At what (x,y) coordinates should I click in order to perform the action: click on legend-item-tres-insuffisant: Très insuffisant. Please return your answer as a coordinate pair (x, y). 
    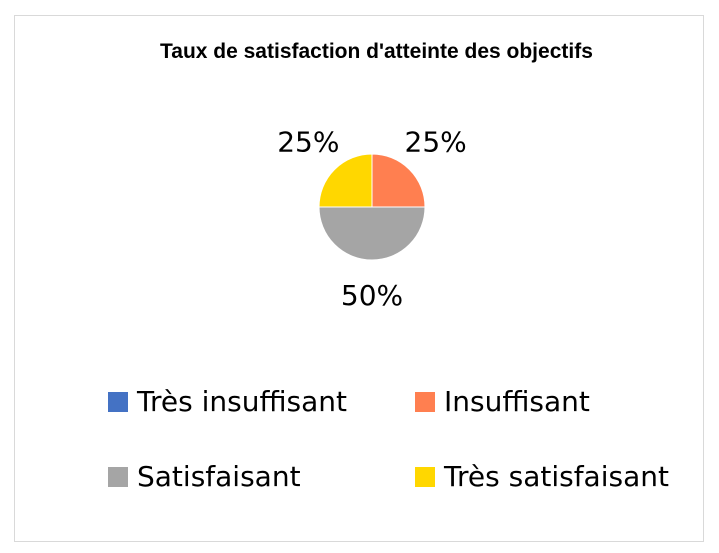
    Looking at the image, I should click on (227, 401).